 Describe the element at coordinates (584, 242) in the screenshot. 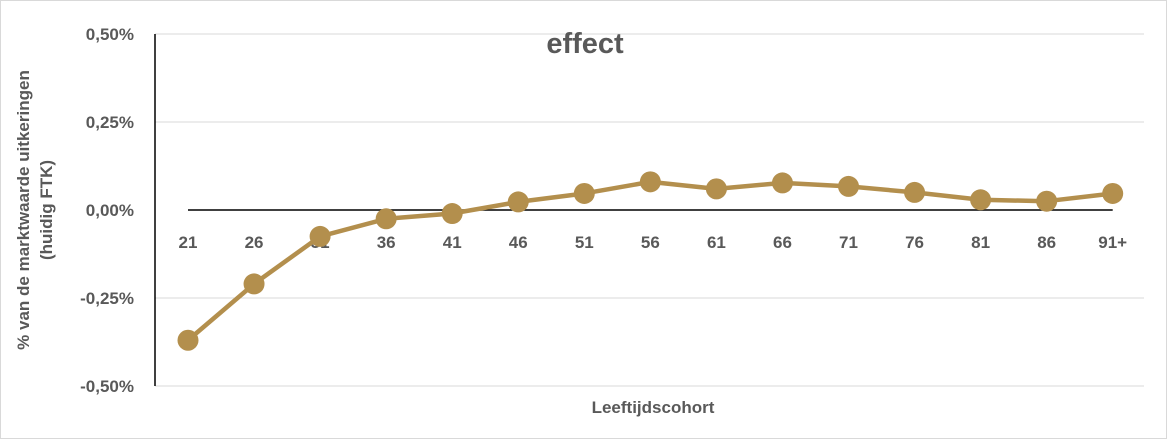

I see `x-tick-label: 51` at that location.